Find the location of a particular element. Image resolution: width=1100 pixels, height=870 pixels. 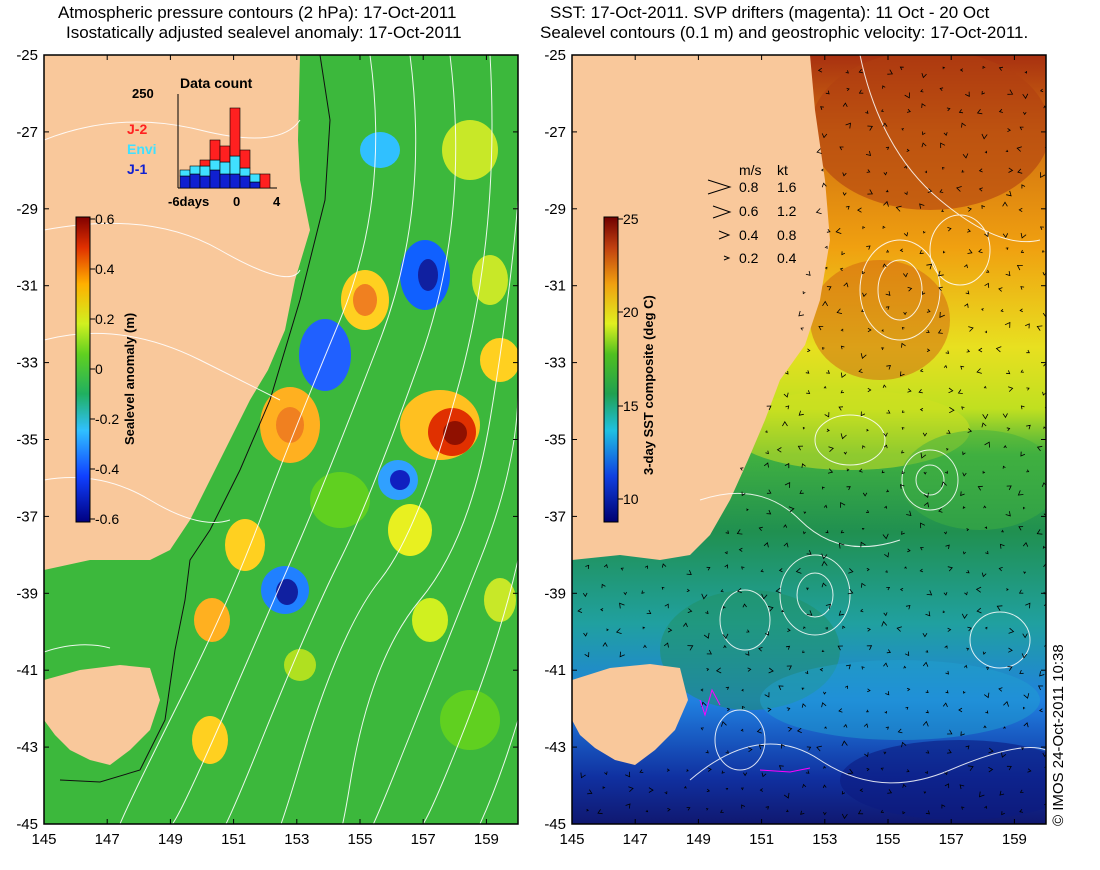

sla-tick: -0.2 is located at coordinates (107, 419).